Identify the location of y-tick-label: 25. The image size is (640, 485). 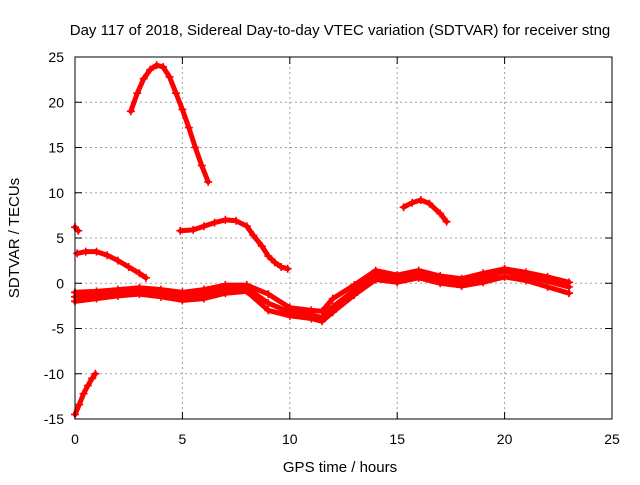
(56, 57).